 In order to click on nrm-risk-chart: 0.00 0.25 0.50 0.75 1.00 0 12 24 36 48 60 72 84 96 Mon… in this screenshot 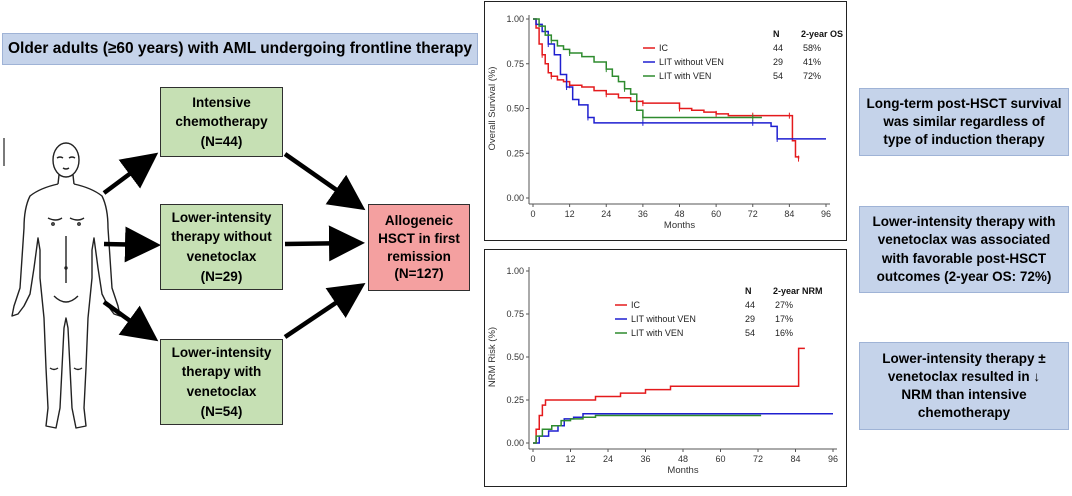, I will do `click(662, 371)`.